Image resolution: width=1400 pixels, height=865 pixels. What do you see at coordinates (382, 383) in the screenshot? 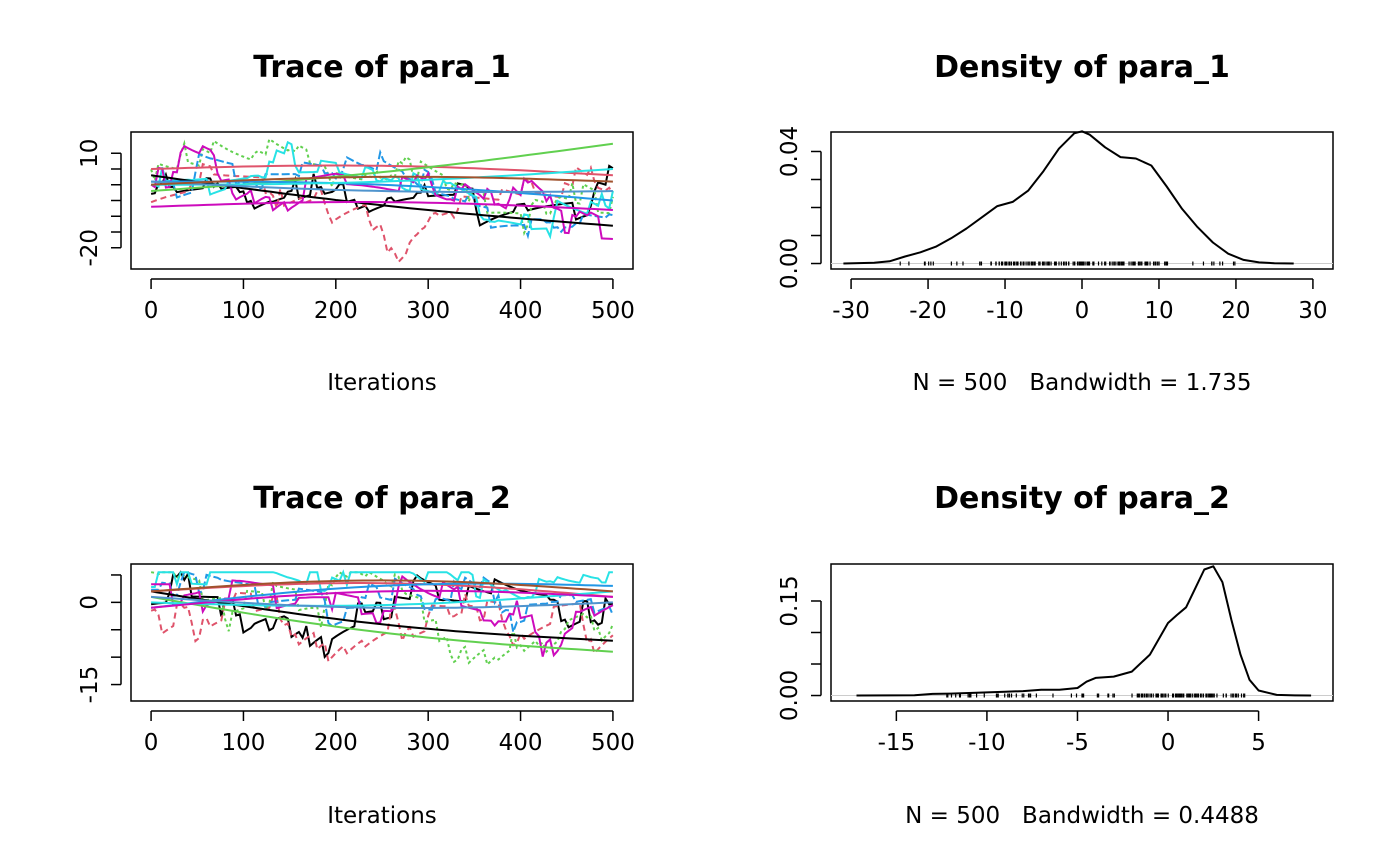
I see `trace-para-1-xlabel: Iterations` at bounding box center [382, 383].